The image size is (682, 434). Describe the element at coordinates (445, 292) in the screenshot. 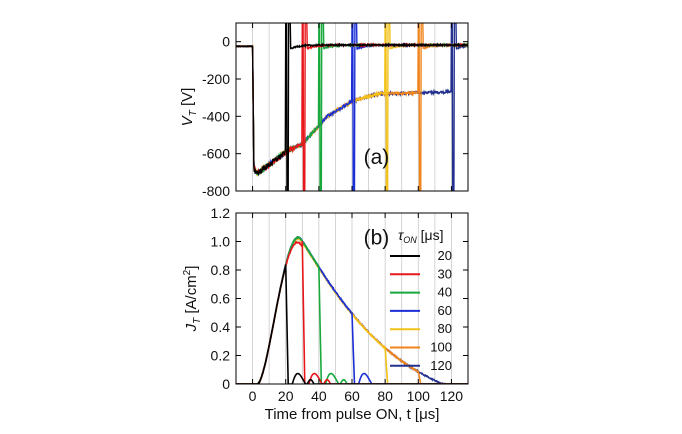

I see `legend-label-40: 40` at that location.